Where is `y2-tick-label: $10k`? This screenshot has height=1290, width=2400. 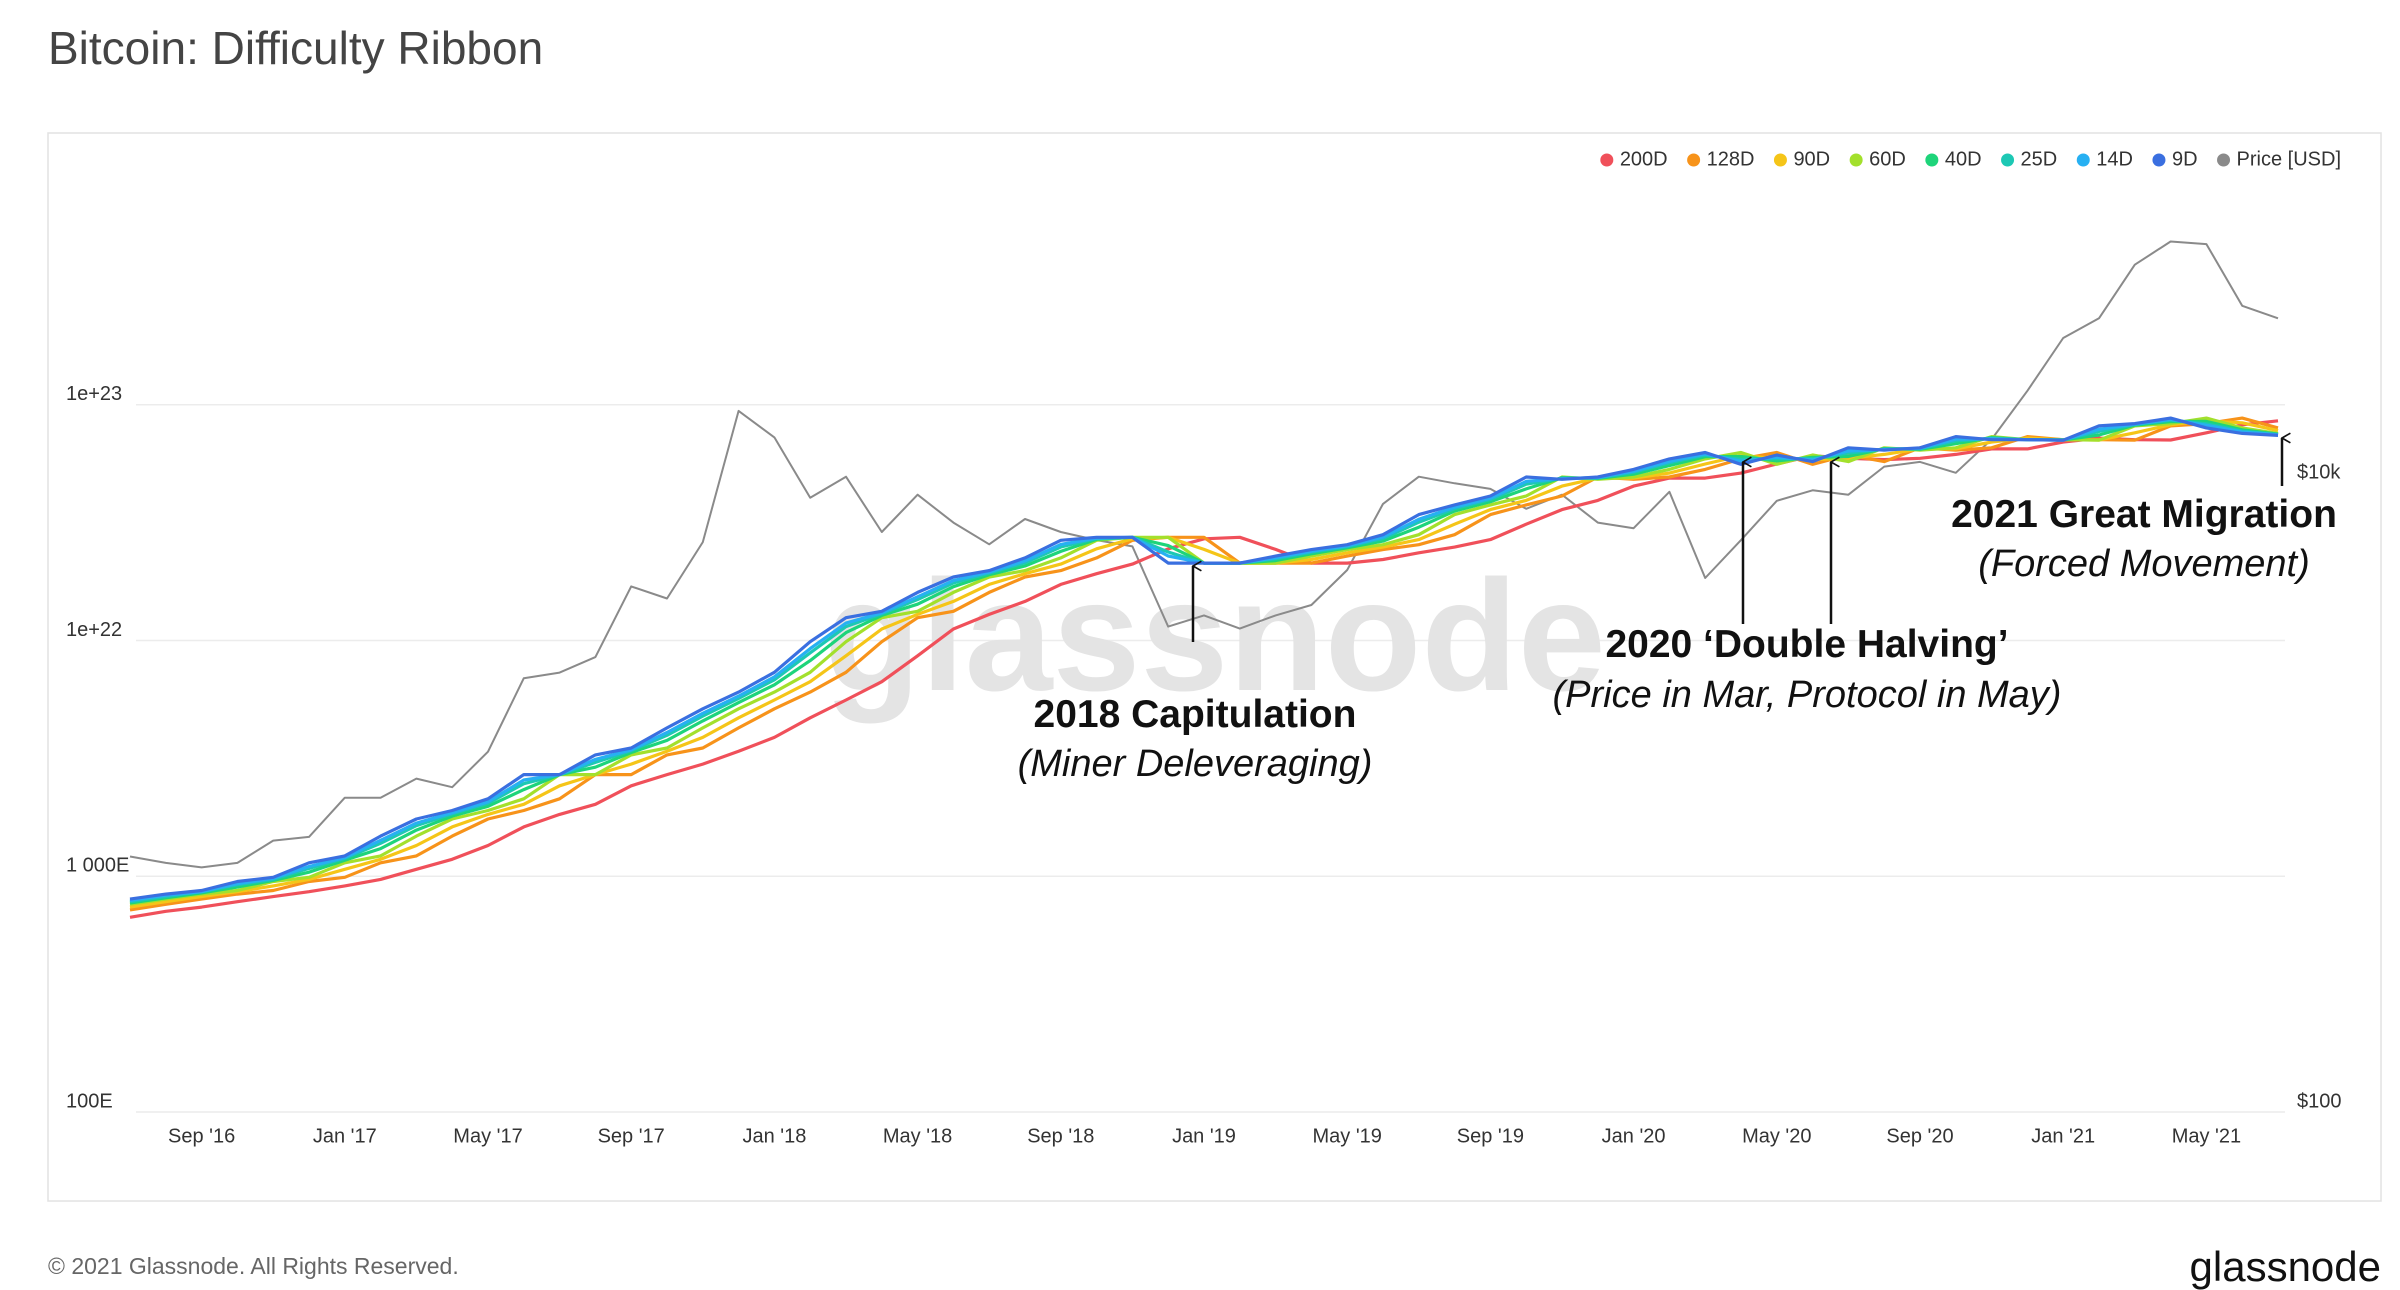
y2-tick-label: $10k is located at coordinates (2319, 473).